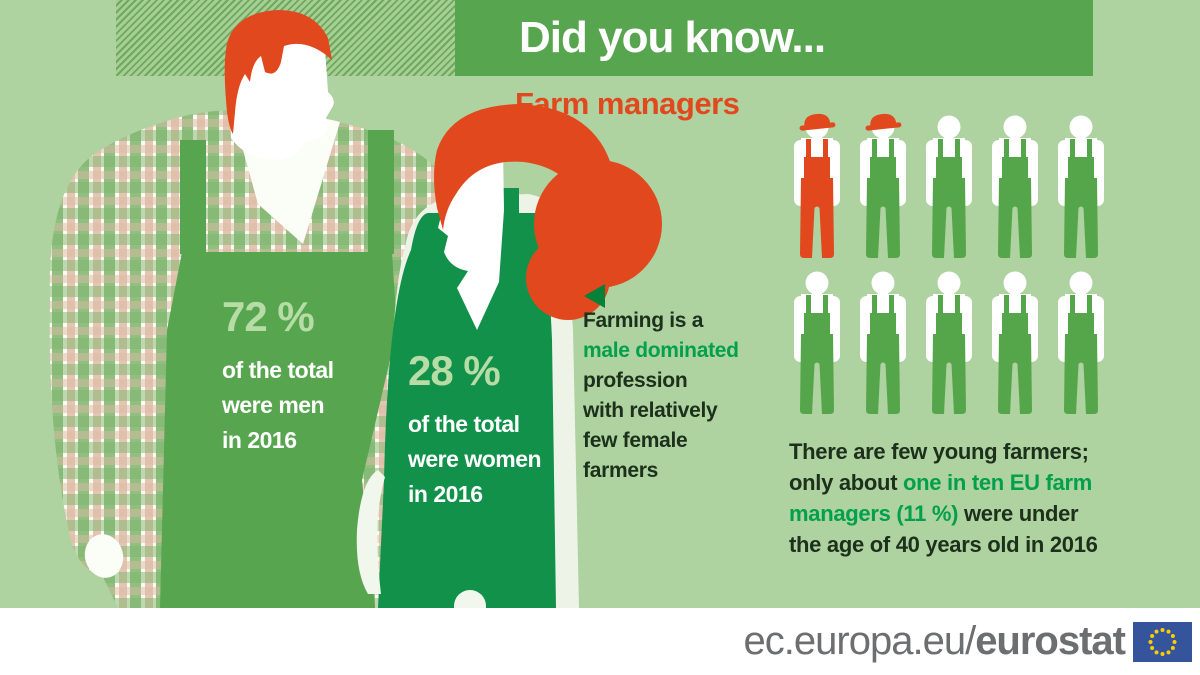 This screenshot has width=1200, height=675. What do you see at coordinates (548, 212) in the screenshot?
I see `woman-hair` at bounding box center [548, 212].